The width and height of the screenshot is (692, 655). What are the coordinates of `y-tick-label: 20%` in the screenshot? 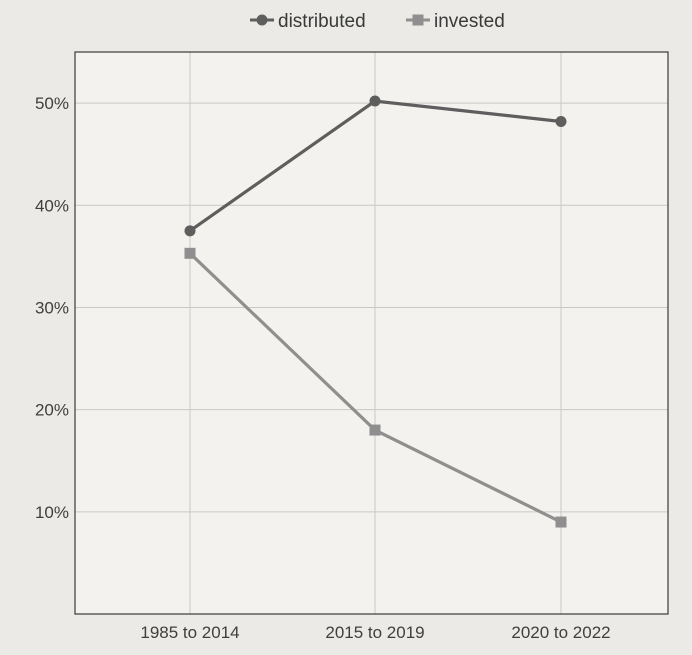 It's located at (52, 410).